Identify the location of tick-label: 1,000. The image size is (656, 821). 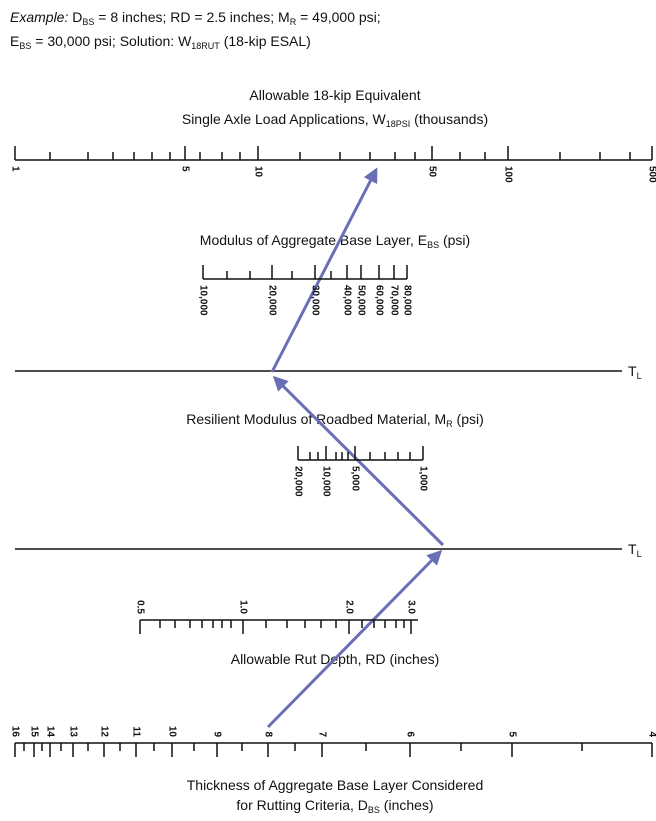
(422, 478).